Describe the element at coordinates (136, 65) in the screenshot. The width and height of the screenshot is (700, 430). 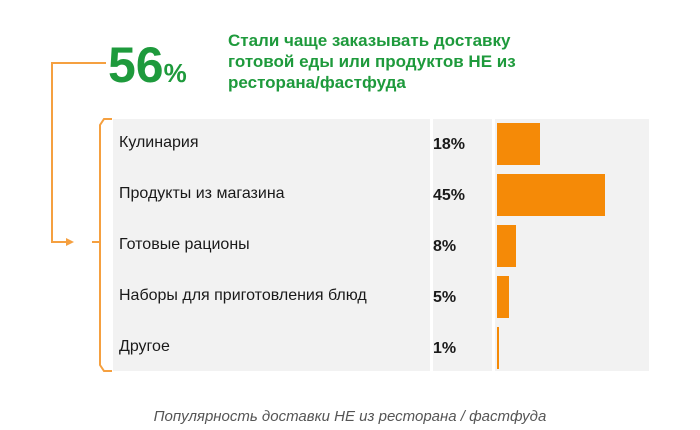
I see `headline-percent-number: 56` at that location.